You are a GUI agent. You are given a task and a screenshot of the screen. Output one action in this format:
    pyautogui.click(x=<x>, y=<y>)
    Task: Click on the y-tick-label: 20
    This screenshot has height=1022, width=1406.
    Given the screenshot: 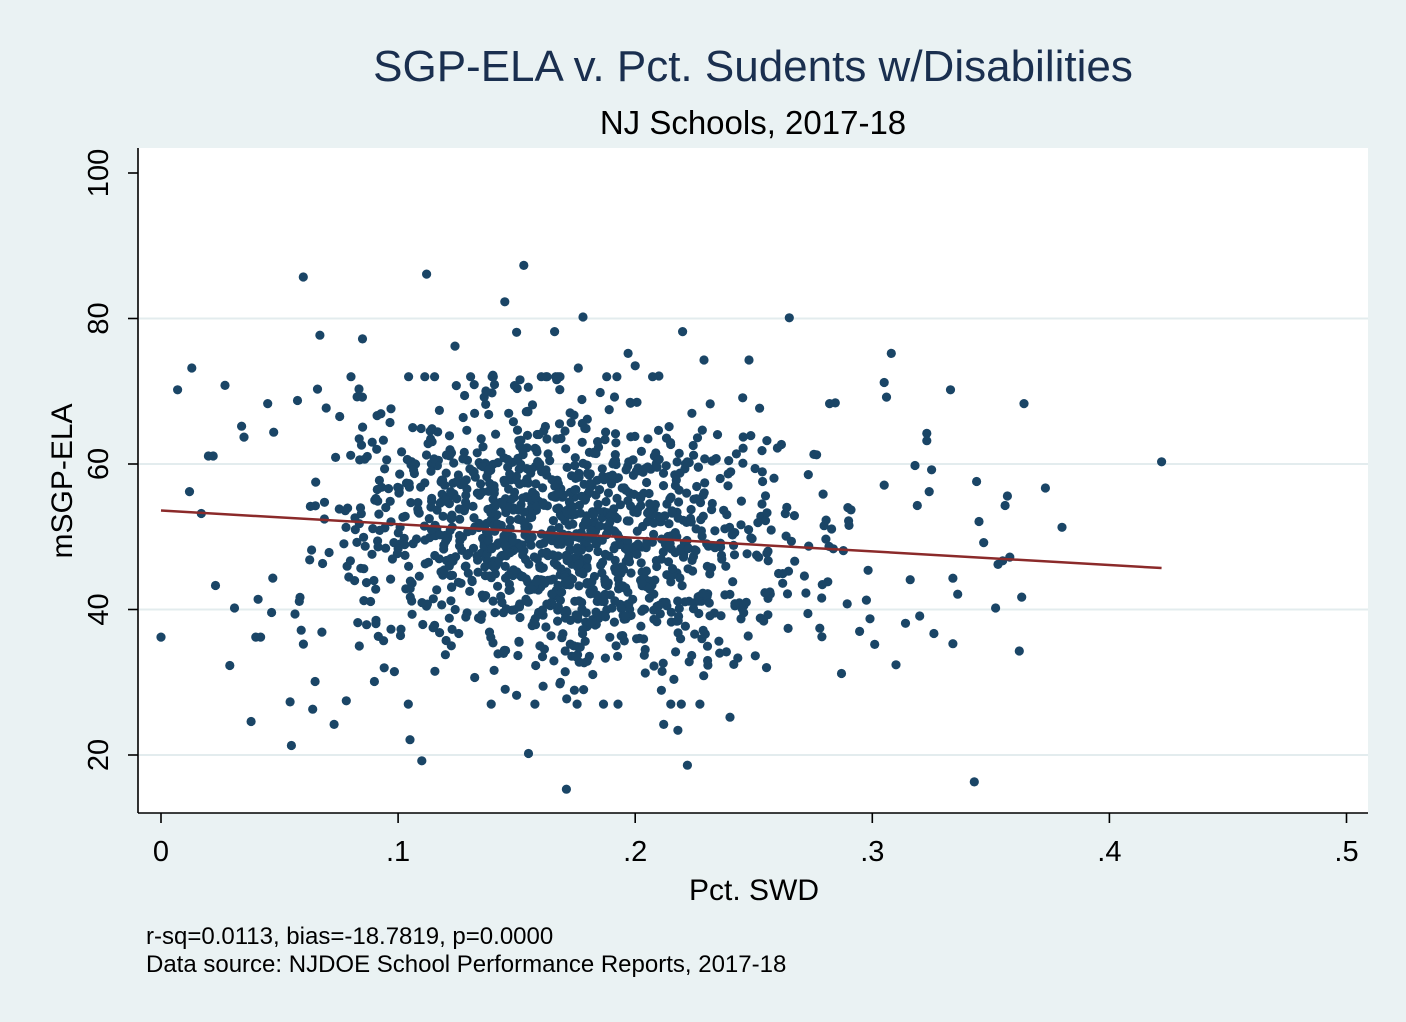 What is the action you would take?
    pyautogui.click(x=99, y=755)
    